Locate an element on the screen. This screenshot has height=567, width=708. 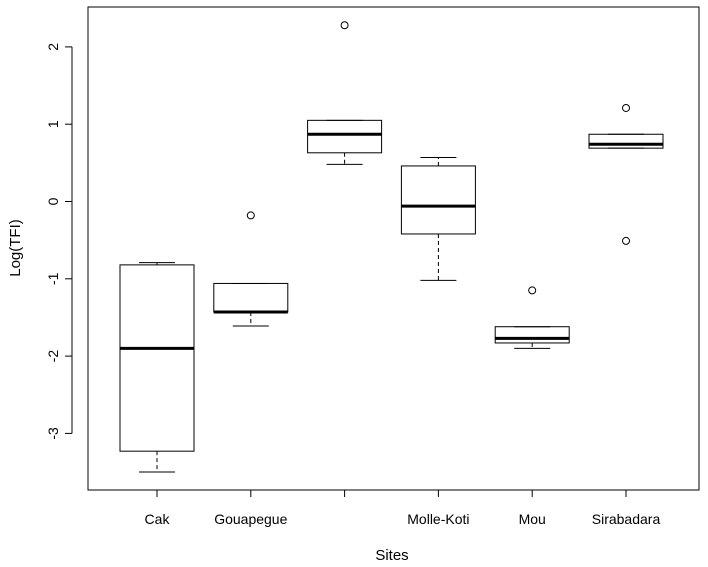
y-tick-label: 2 is located at coordinates (53, 47).